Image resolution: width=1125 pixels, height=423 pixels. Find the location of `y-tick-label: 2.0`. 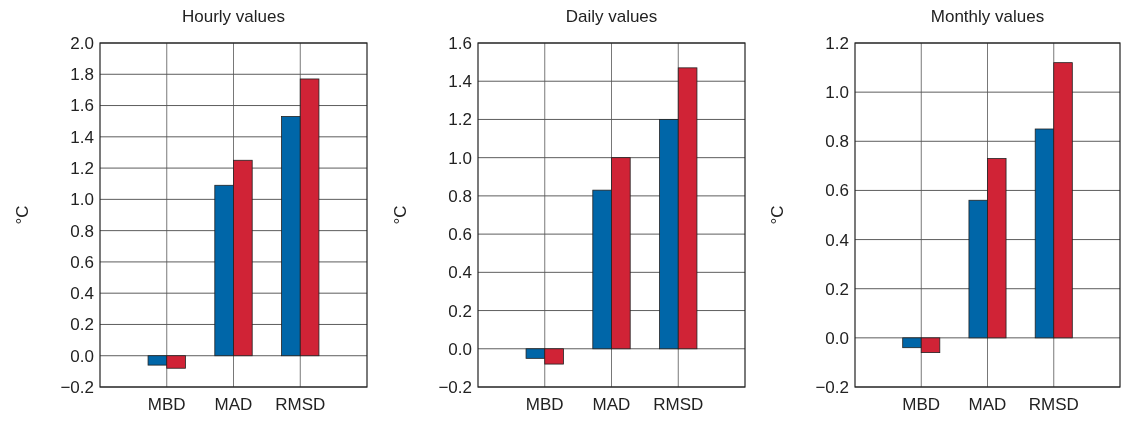

y-tick-label: 2.0 is located at coordinates (82, 43).